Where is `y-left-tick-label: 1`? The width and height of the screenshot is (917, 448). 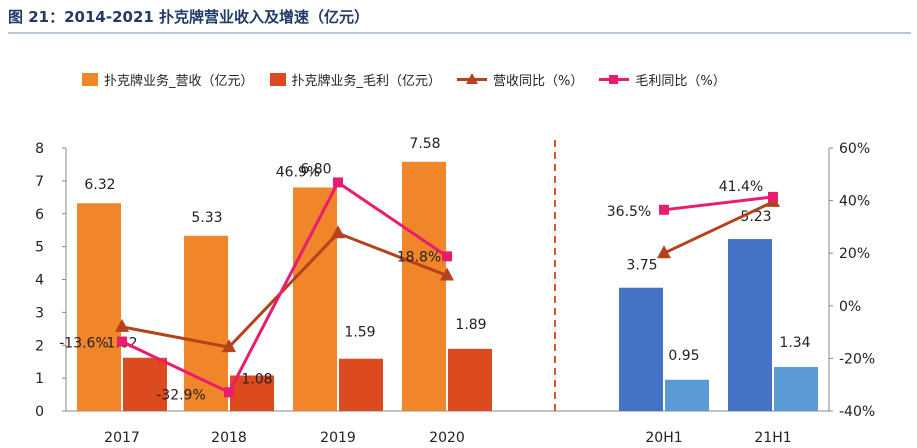 y-left-tick-label: 1 is located at coordinates (39, 379).